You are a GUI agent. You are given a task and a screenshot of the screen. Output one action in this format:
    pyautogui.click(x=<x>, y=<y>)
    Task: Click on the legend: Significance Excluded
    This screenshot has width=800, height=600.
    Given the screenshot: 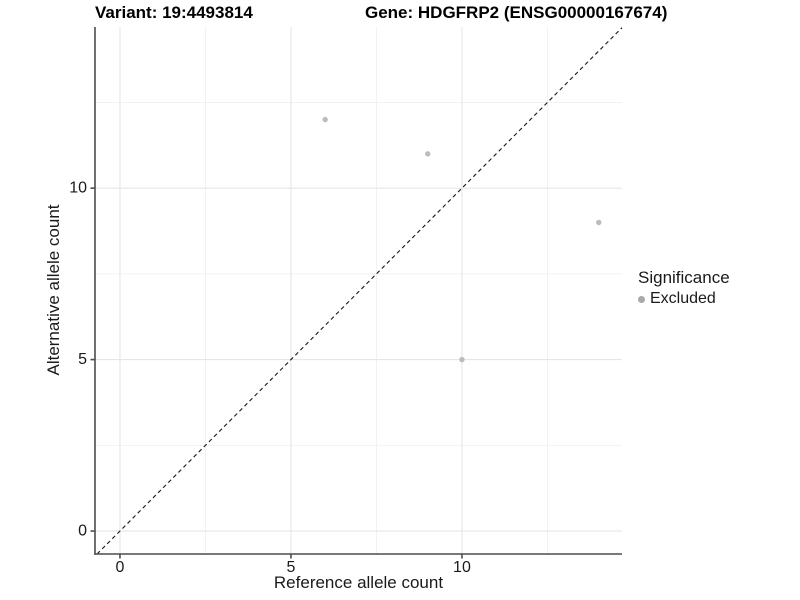 What is the action you would take?
    pyautogui.click(x=684, y=288)
    